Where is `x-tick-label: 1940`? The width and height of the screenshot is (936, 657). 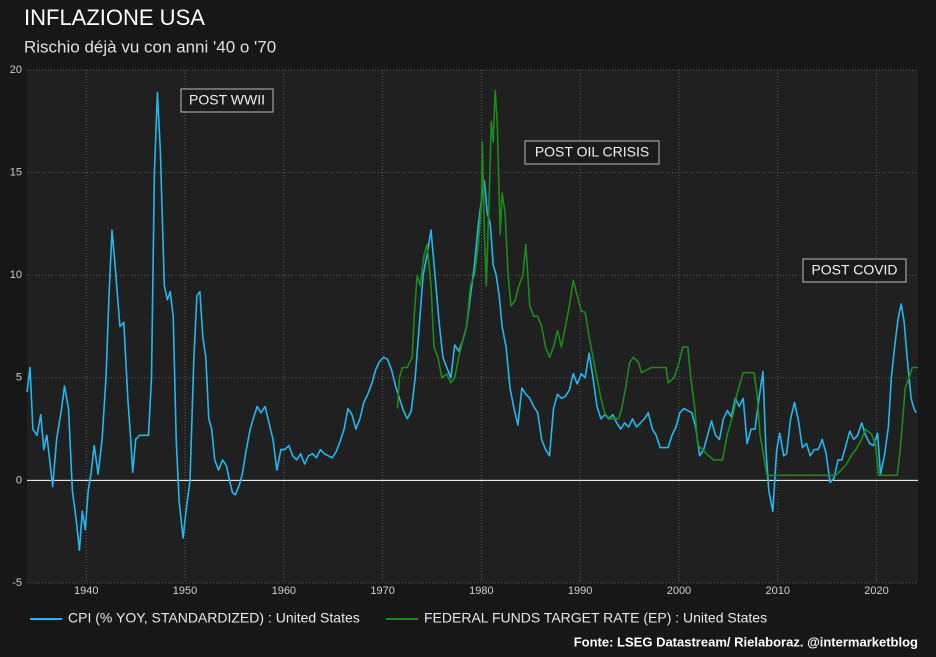
x-tick-label: 1940 is located at coordinates (86, 591).